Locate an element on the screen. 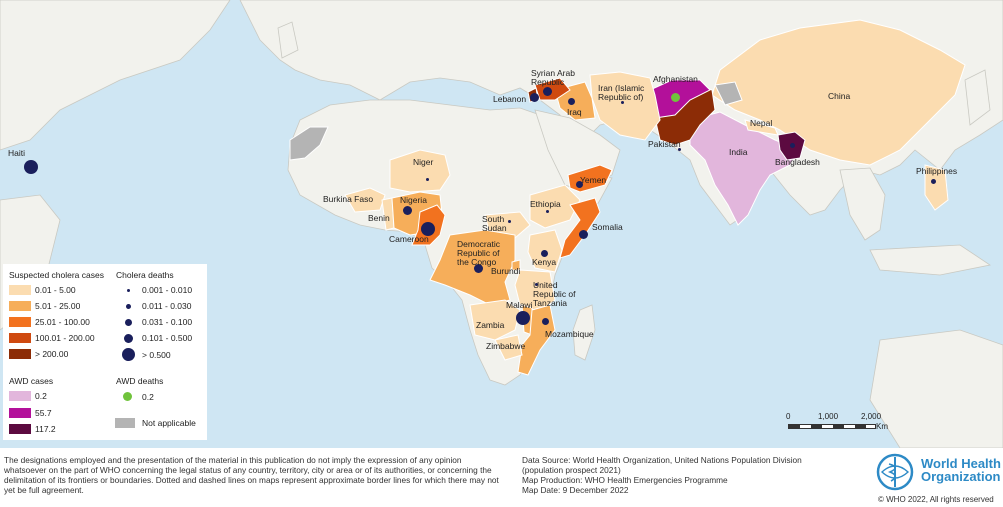 The image size is (1003, 507). deaths-dot-south-sudan is located at coordinates (509, 221).